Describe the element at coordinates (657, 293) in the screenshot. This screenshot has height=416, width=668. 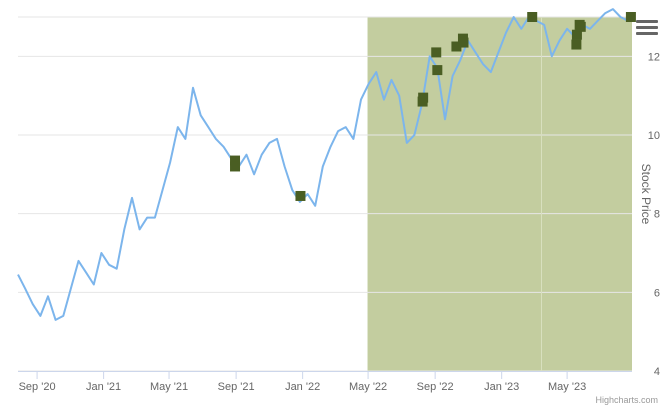
I see `y-axis-tick-label: 6` at that location.